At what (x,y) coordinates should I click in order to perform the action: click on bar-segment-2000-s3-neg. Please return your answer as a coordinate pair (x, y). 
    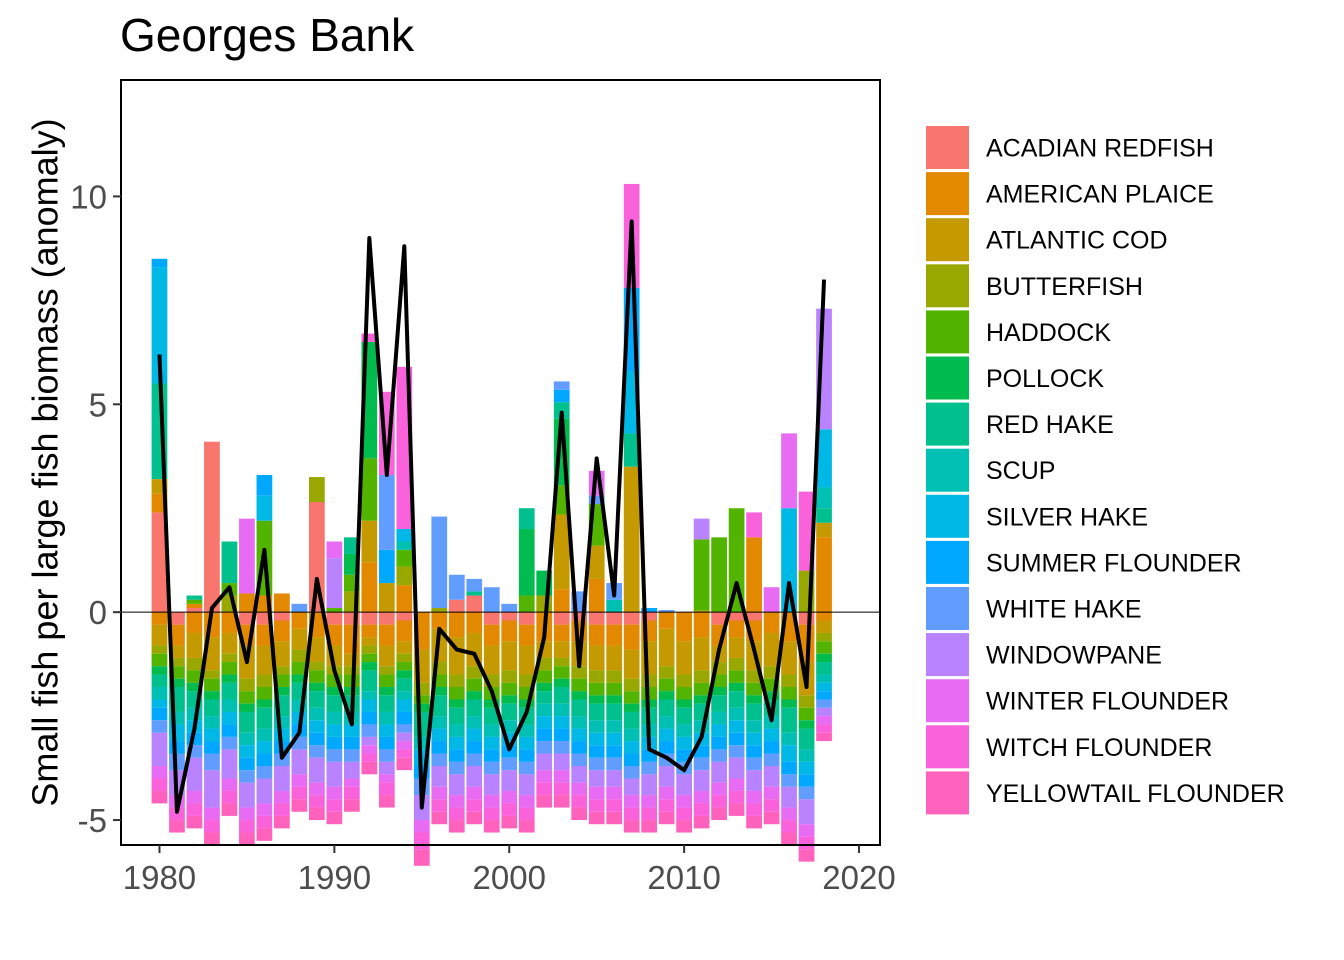
    Looking at the image, I should click on (509, 676).